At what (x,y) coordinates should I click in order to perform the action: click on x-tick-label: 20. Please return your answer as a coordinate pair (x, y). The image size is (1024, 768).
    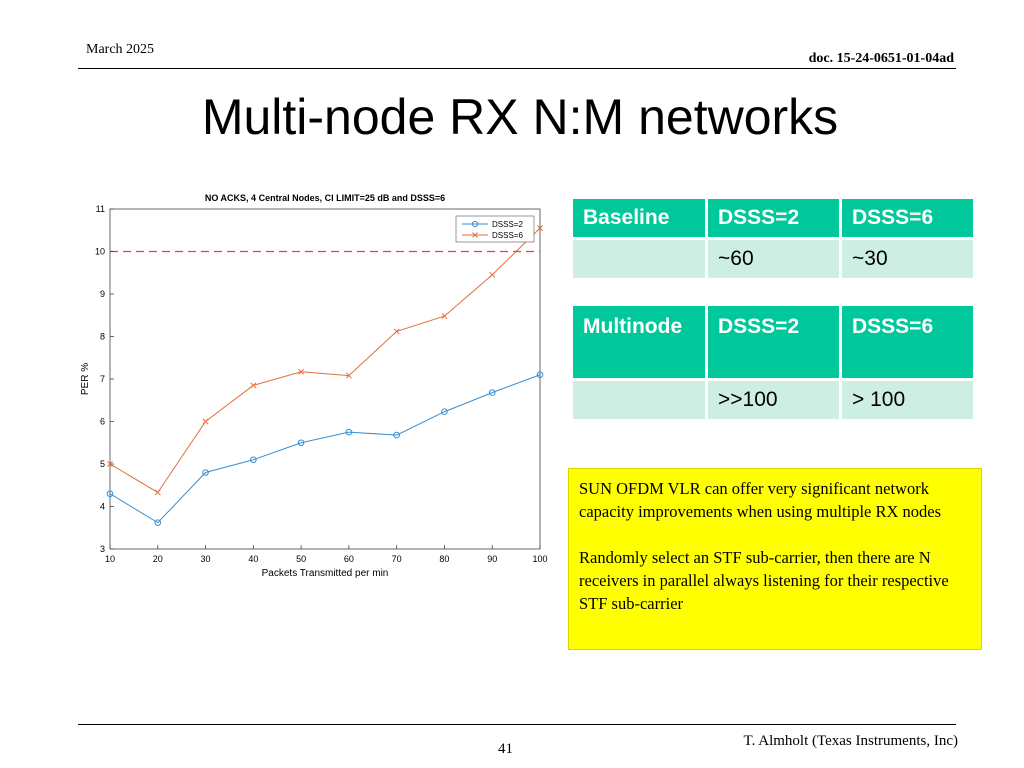
    Looking at the image, I should click on (158, 559).